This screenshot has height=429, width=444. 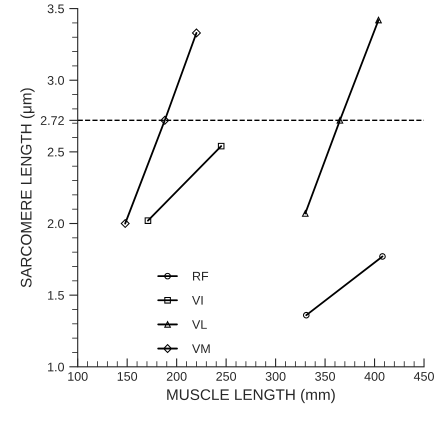 I want to click on y-tick-label: 3.5, so click(x=56, y=9).